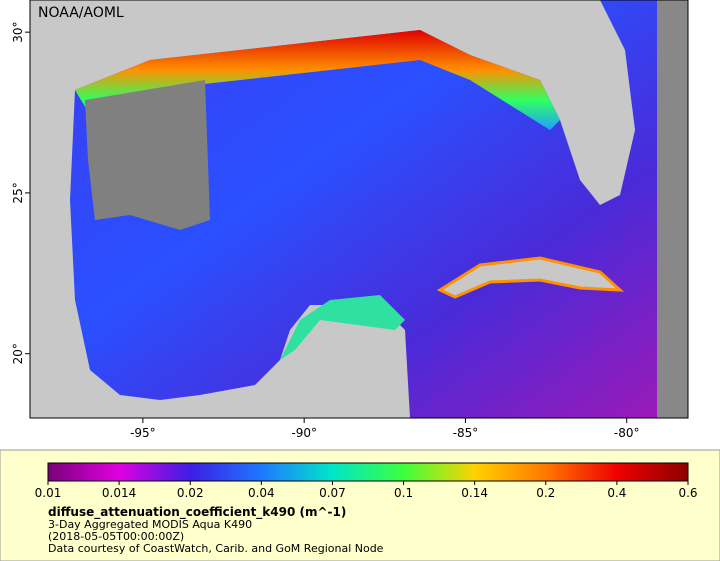  I want to click on colorbar-tick-label: 0.4, so click(616, 493).